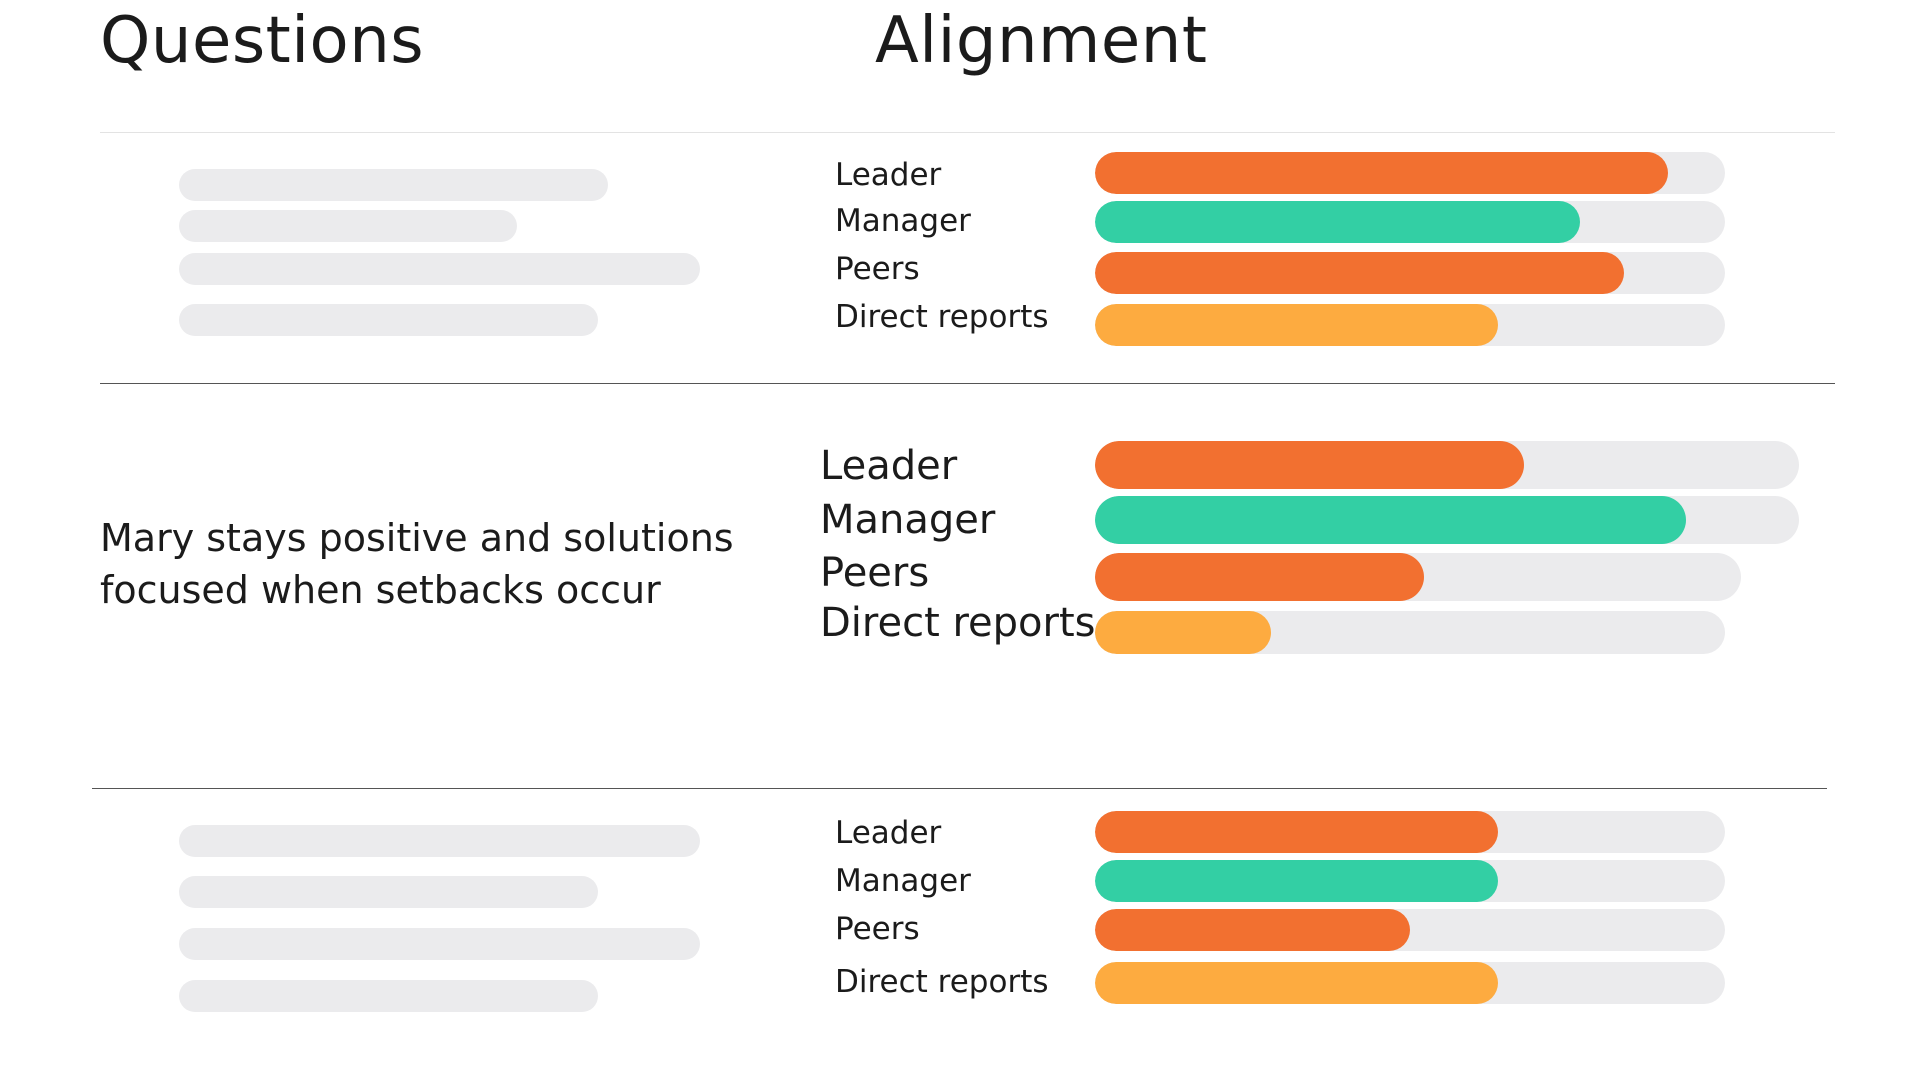 The width and height of the screenshot is (1920, 1080). Describe the element at coordinates (262, 41) in the screenshot. I see `questions-header: Questions` at that location.